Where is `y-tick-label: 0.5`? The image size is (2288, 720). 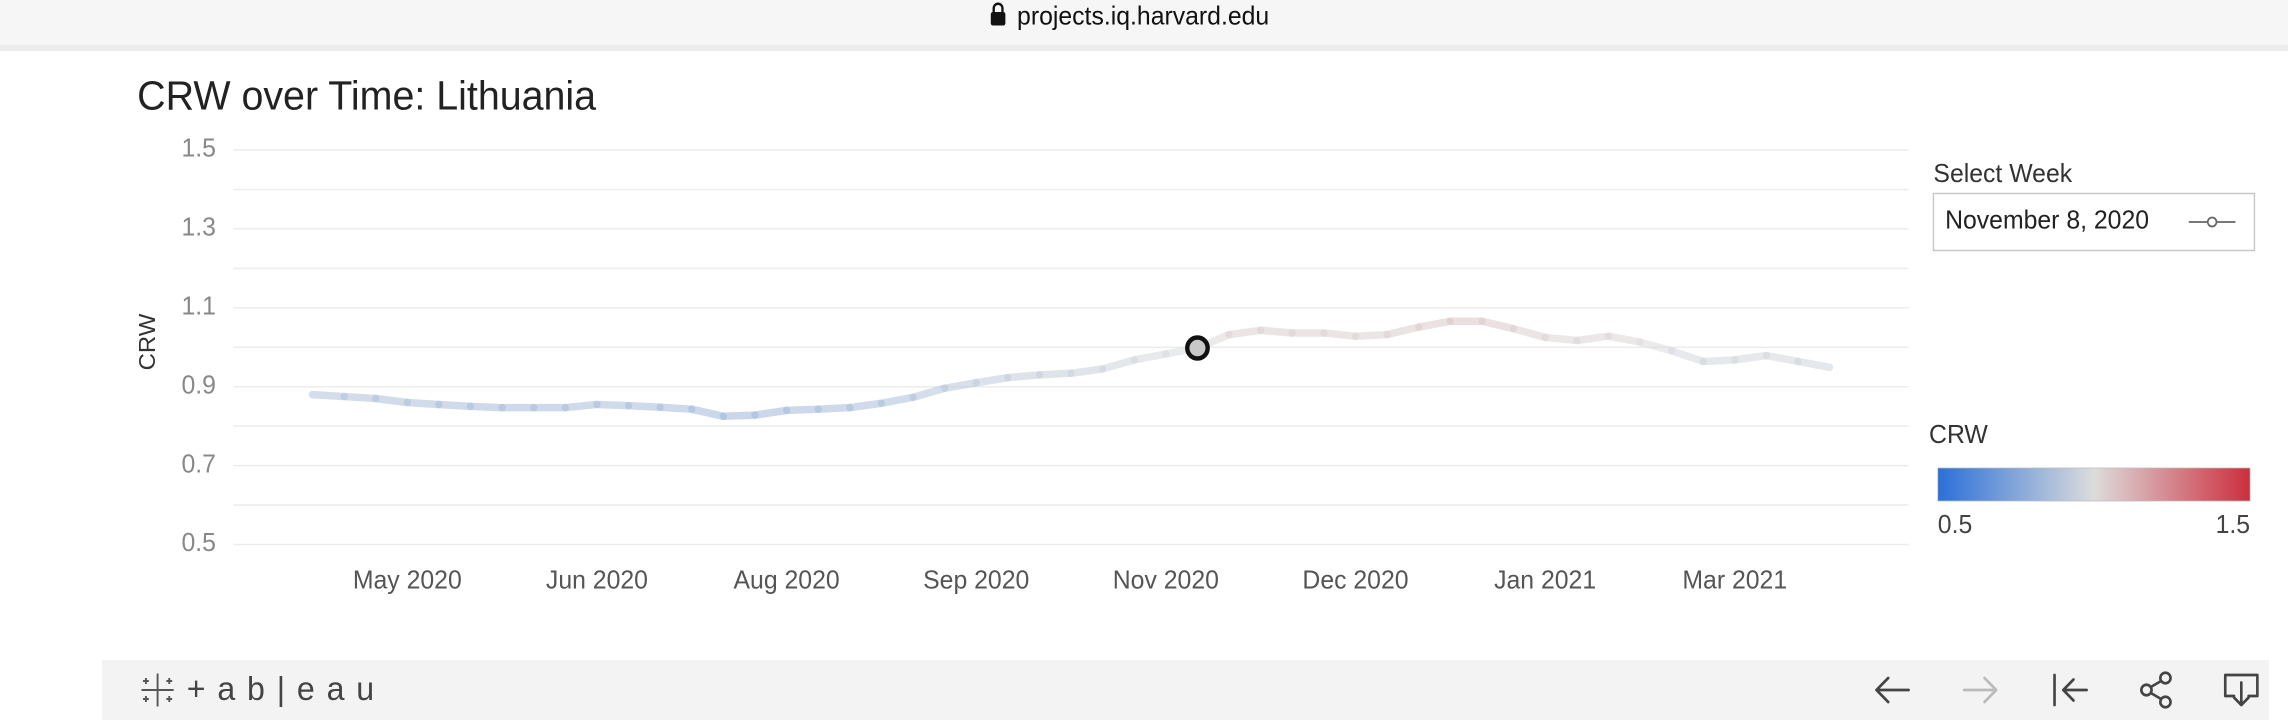
y-tick-label: 0.5 is located at coordinates (198, 543).